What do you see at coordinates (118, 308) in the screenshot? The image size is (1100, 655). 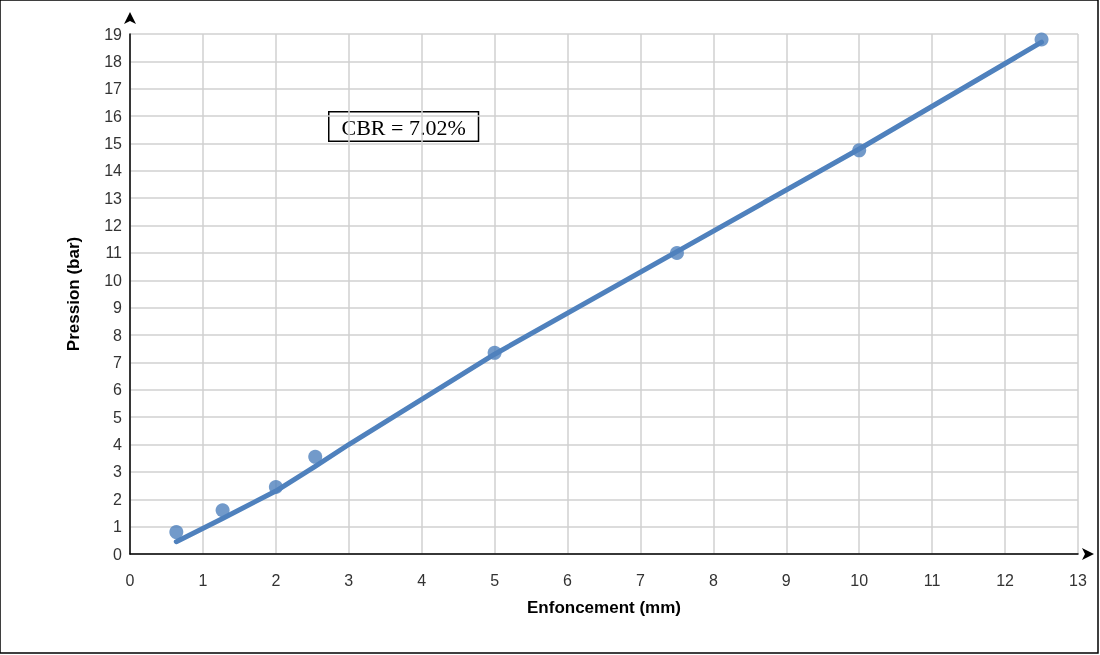 I see `y-tick-label: 9` at bounding box center [118, 308].